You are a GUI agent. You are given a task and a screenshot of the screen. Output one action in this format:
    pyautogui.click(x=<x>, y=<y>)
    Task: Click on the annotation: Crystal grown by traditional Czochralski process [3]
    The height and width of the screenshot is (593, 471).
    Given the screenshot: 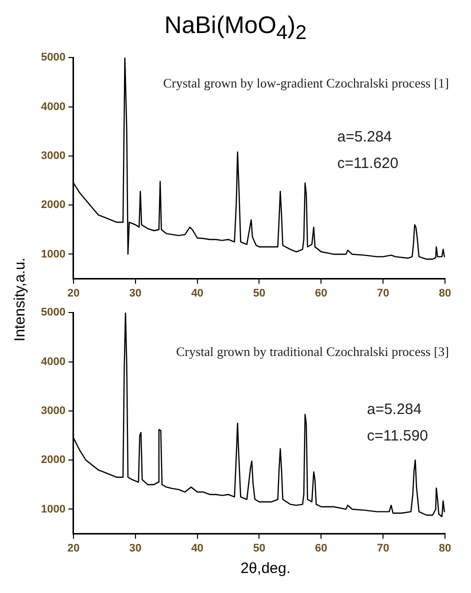 What is the action you would take?
    pyautogui.click(x=312, y=351)
    